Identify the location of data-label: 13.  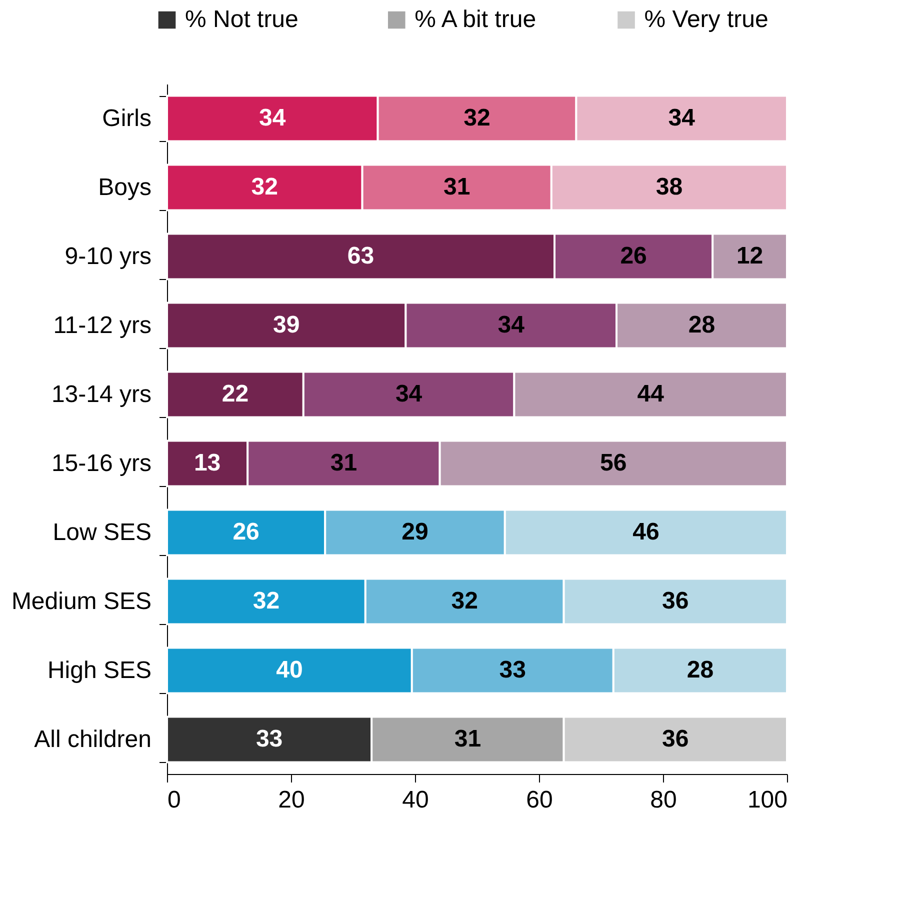
(207, 463).